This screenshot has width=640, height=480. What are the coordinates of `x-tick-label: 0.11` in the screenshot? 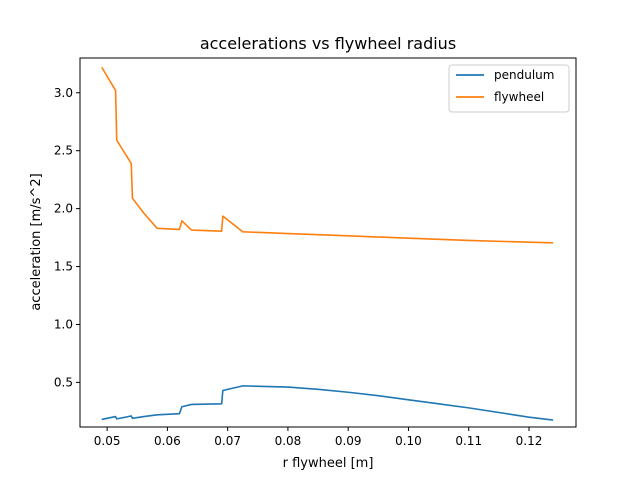 It's located at (468, 441).